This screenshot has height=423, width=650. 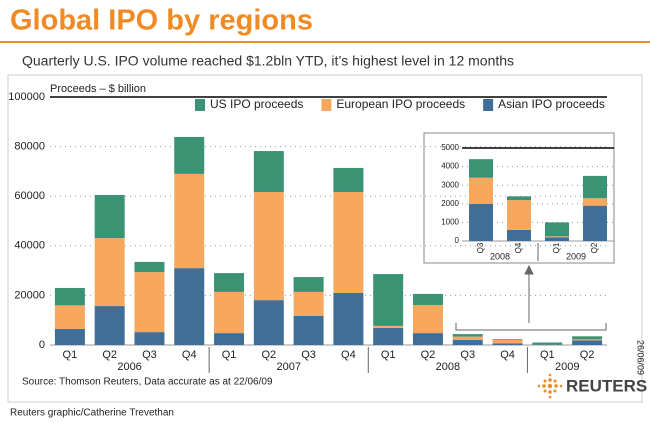 What do you see at coordinates (450, 184) in the screenshot?
I see `y-tick-label: 3000` at bounding box center [450, 184].